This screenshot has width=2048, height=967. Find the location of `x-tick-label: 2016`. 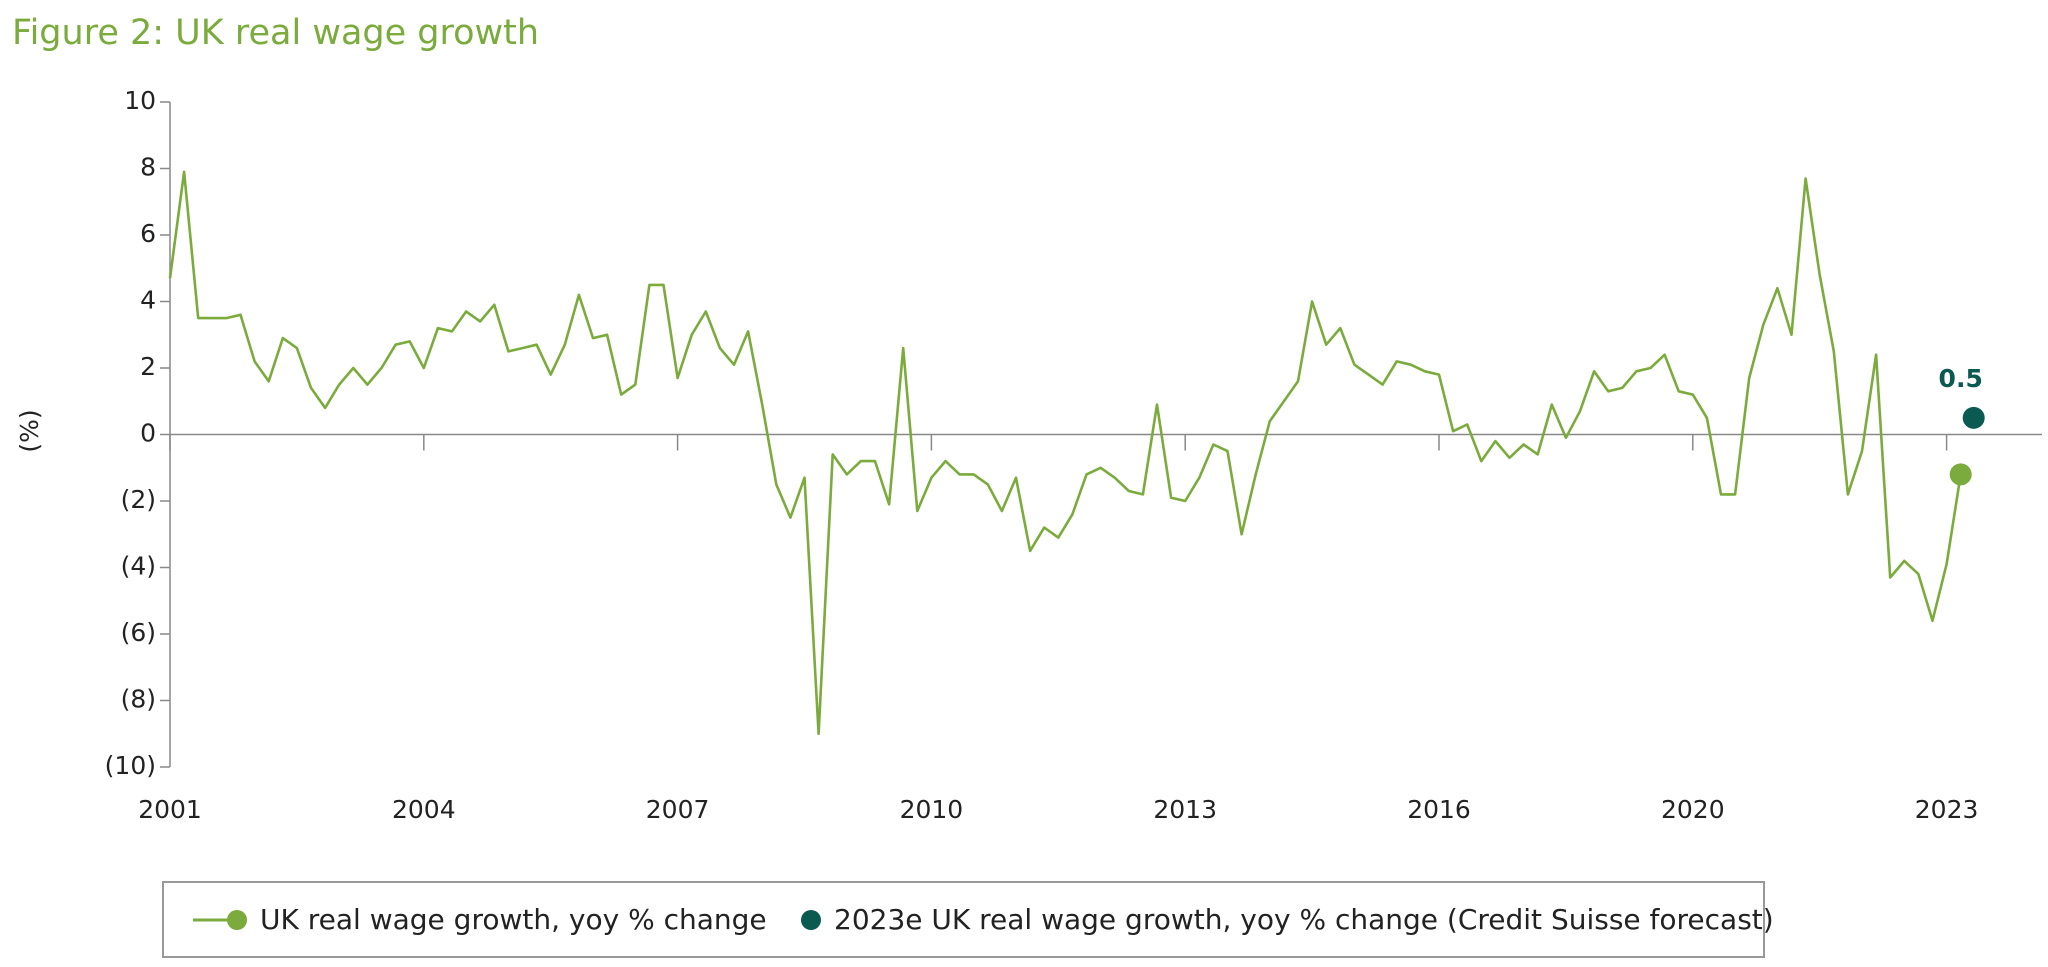

x-tick-label: 2016 is located at coordinates (1439, 809).